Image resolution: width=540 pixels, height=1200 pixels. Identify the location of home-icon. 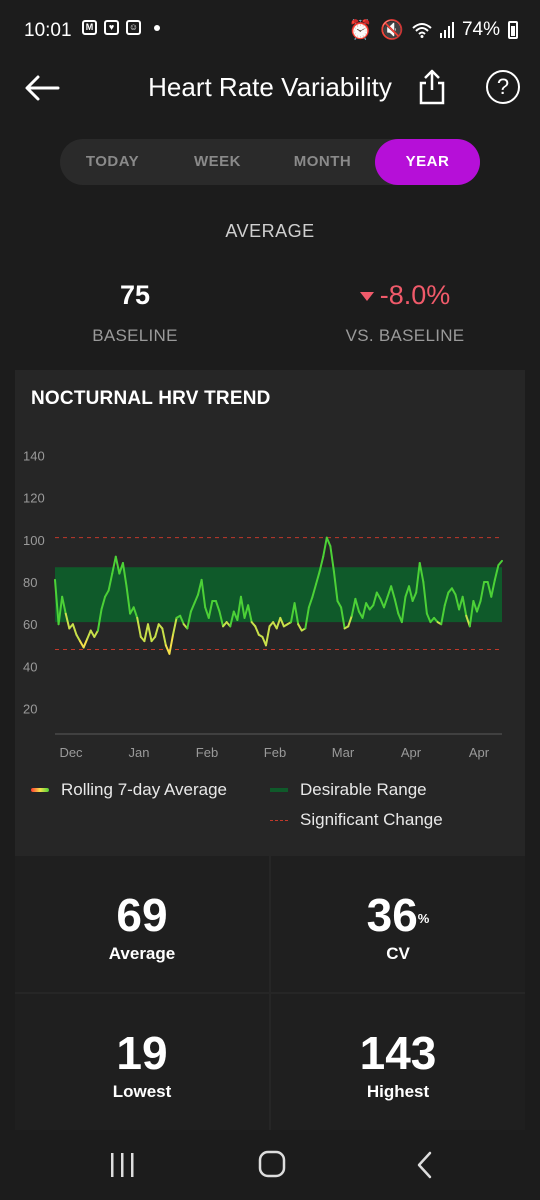
(272, 1165).